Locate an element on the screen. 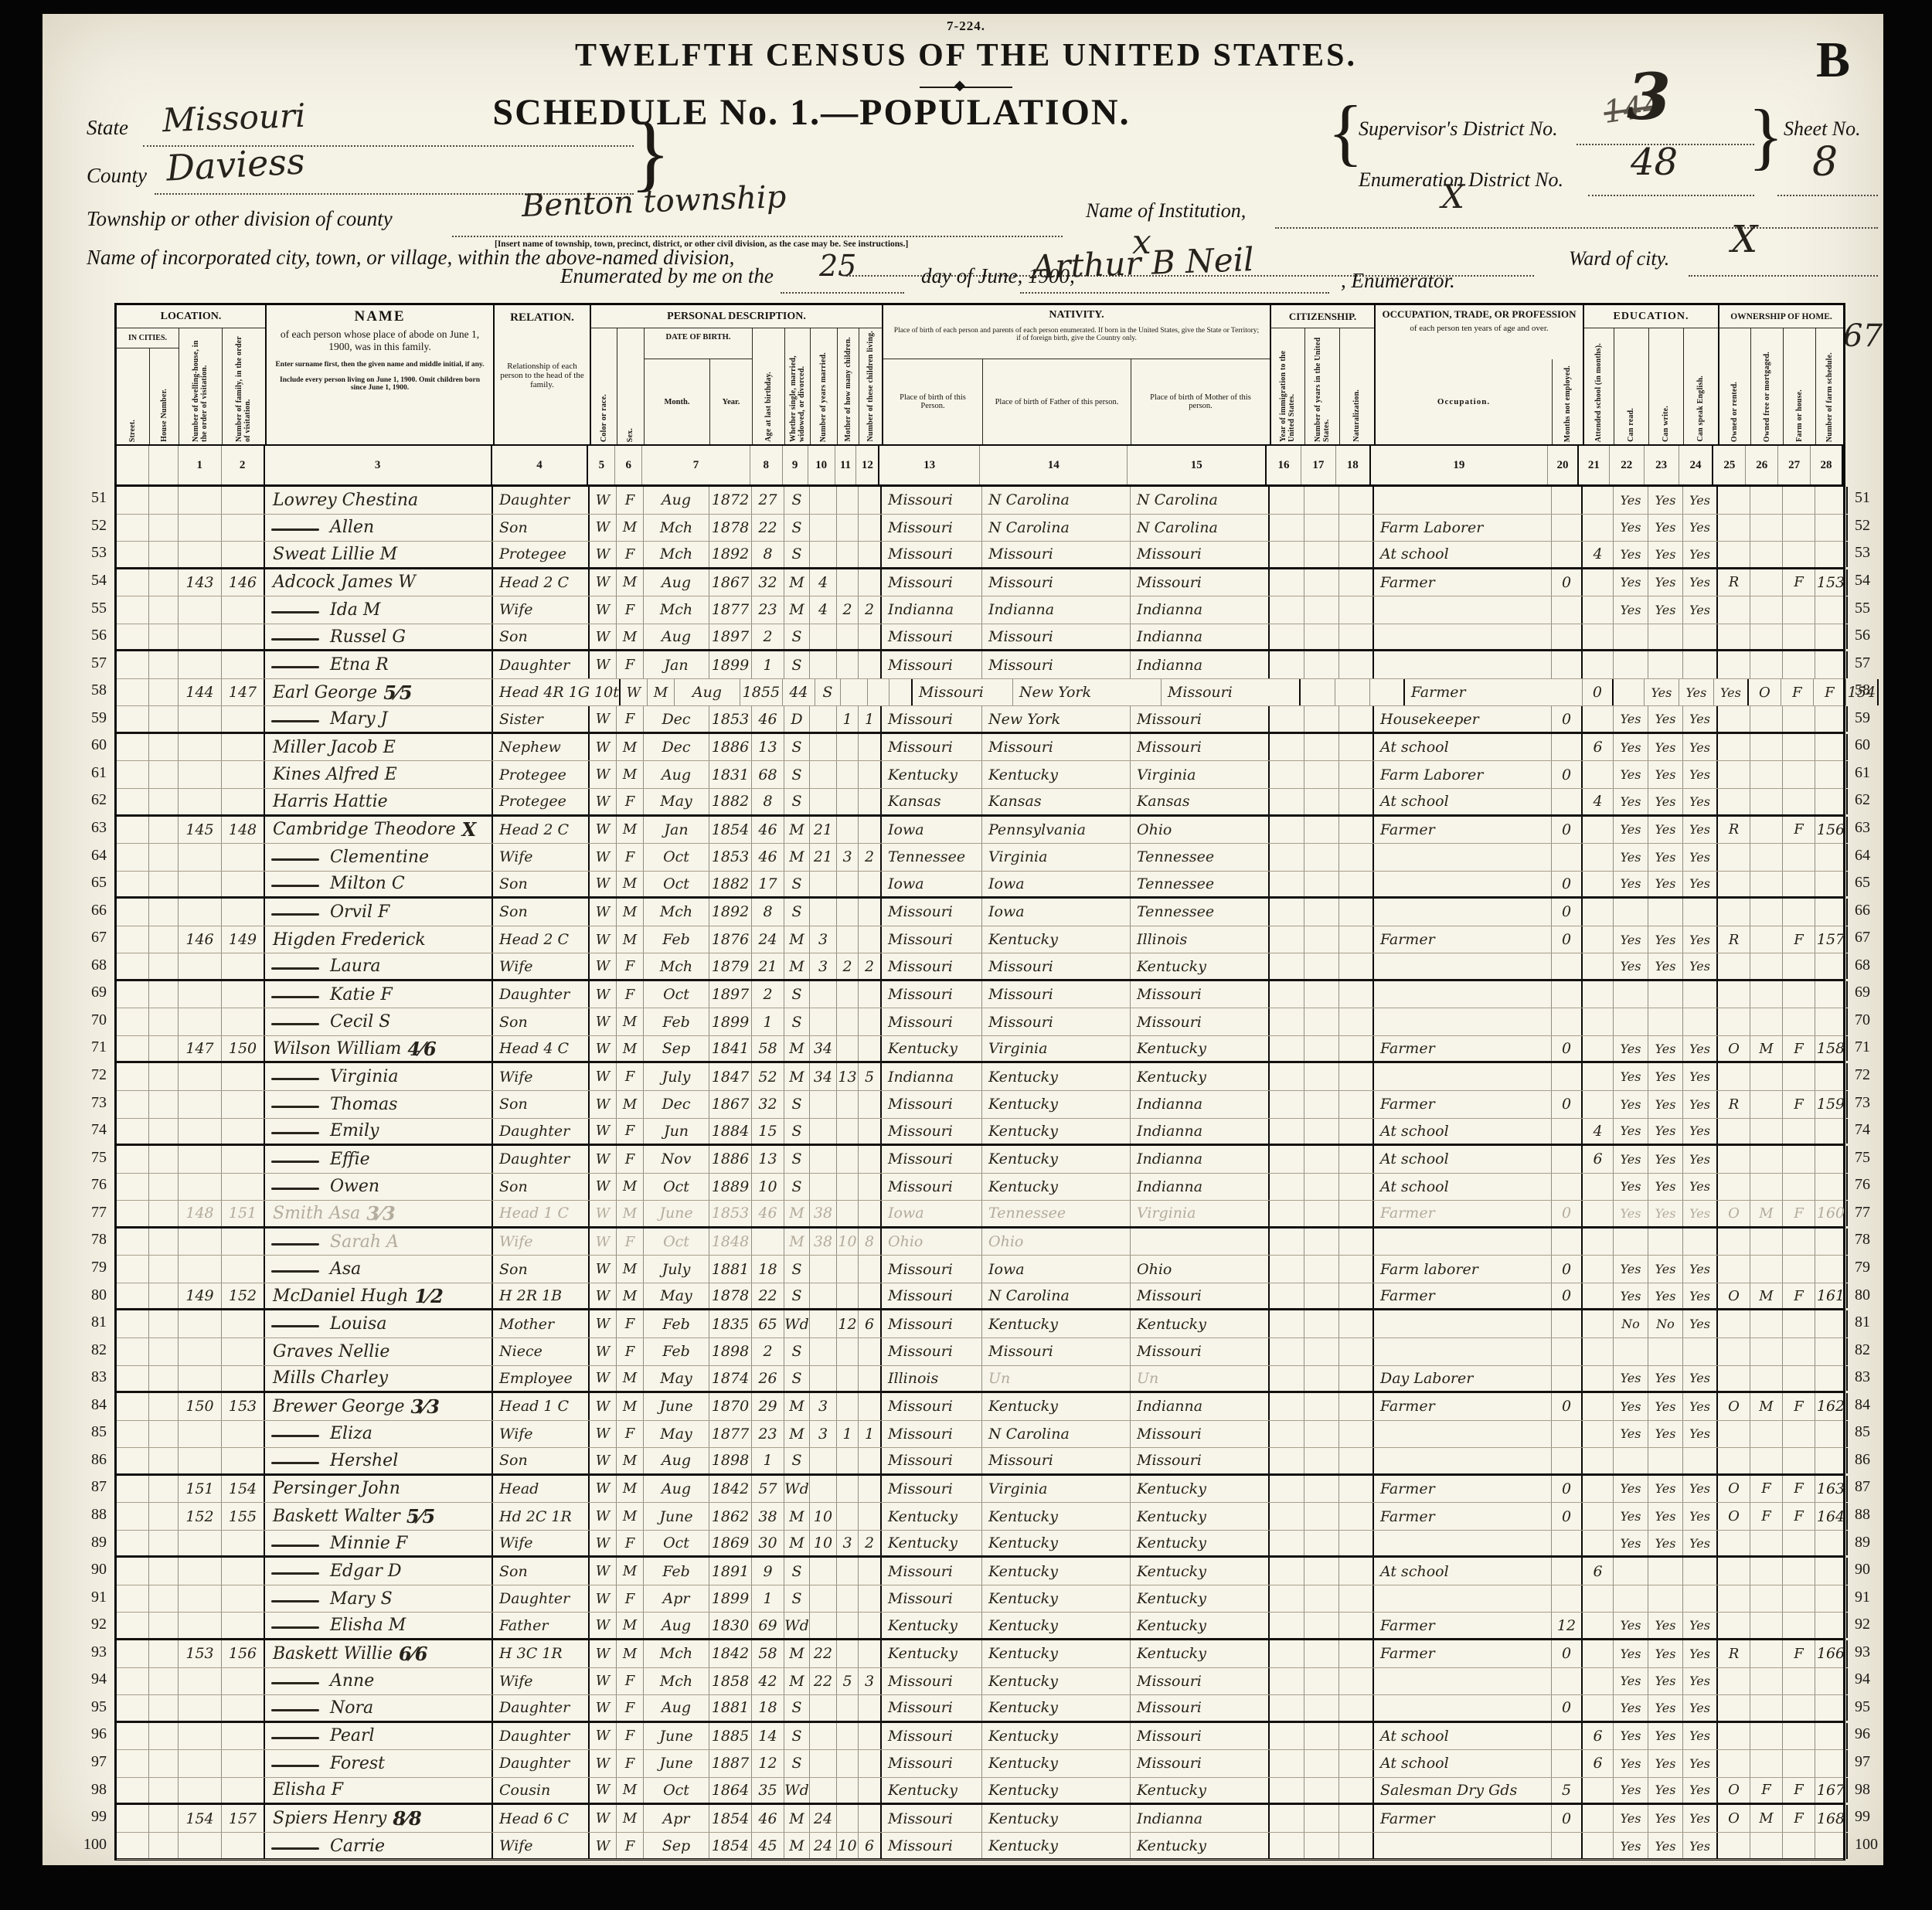  cell-marital-status: S is located at coordinates (797, 637).